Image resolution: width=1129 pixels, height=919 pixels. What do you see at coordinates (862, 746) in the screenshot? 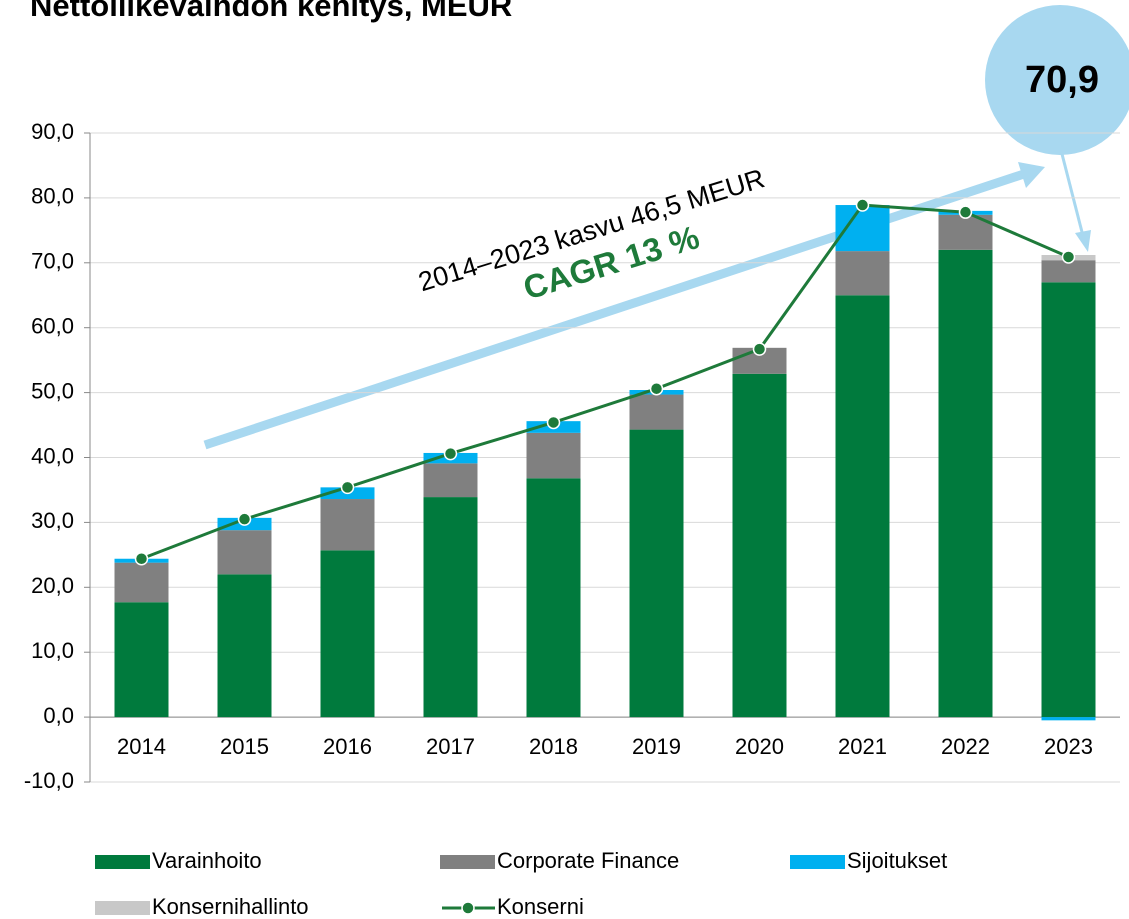
I see `x-tick-label: 2021` at bounding box center [862, 746].